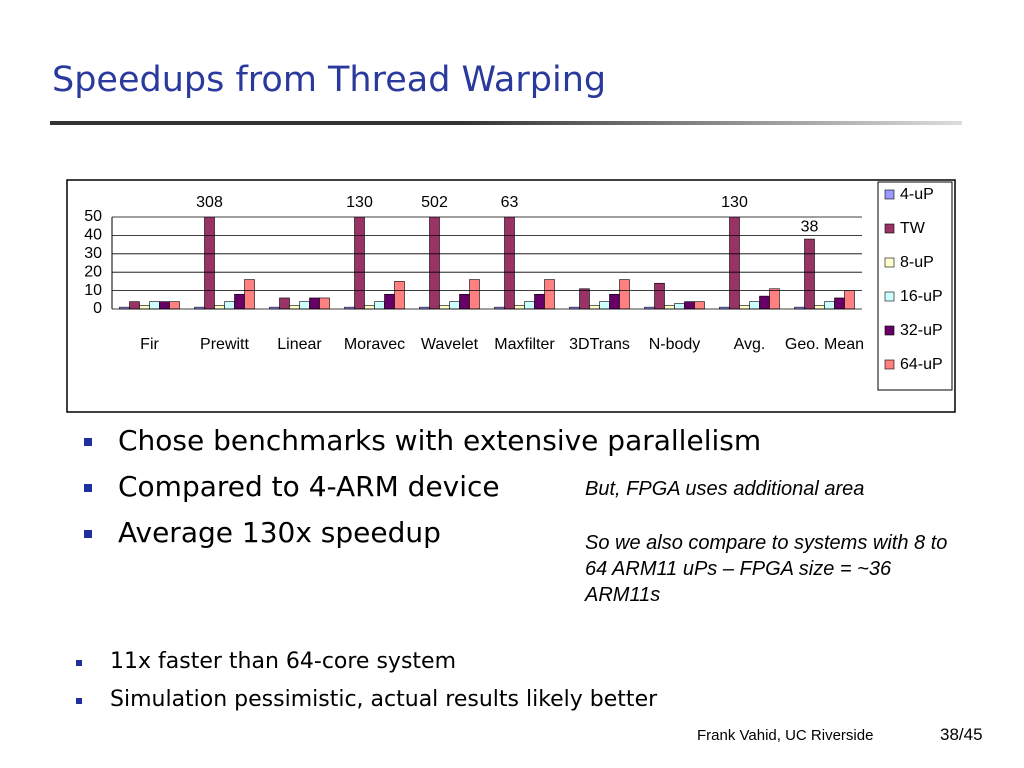 This screenshot has height=768, width=1024. I want to click on footer: Frank Vahid, UC Riverside, so click(785, 735).